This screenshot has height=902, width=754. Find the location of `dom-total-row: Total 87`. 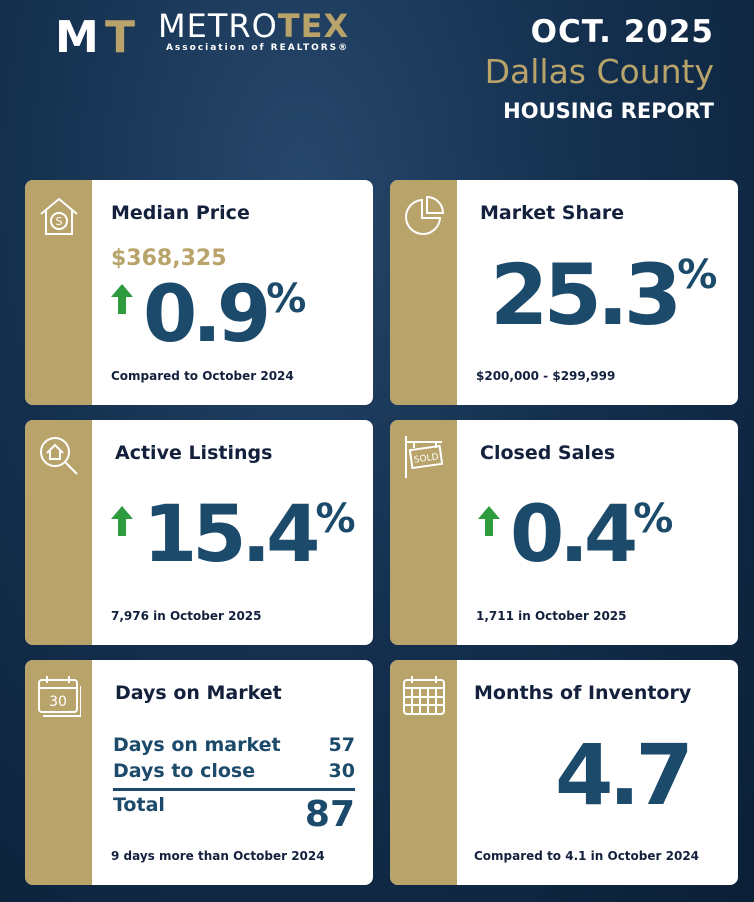

dom-total-row: Total 87 is located at coordinates (234, 814).